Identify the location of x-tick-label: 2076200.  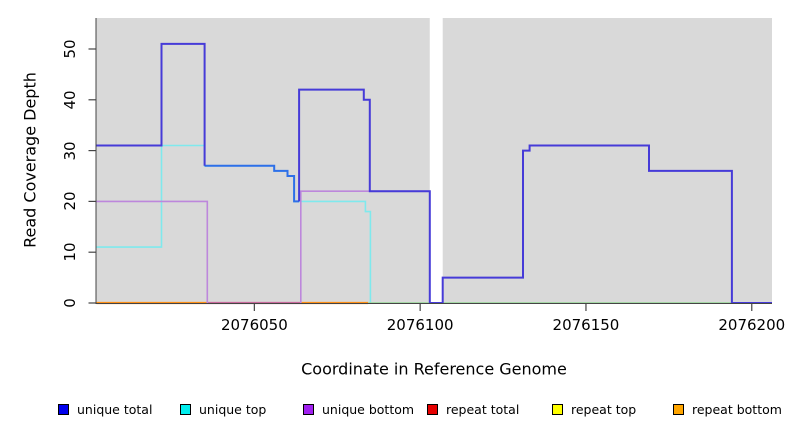
(752, 325).